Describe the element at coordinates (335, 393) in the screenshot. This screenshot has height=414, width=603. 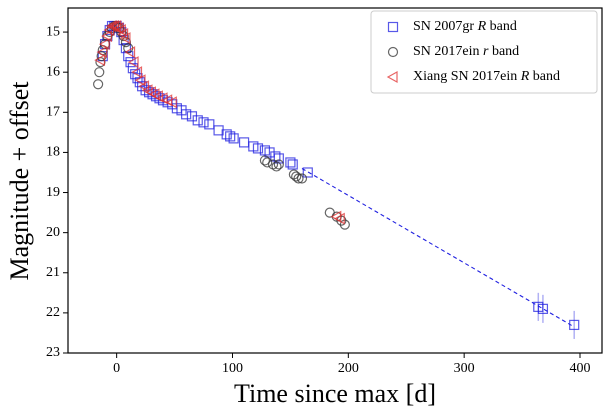
I see `x-axis-label: Time since max [d]` at that location.